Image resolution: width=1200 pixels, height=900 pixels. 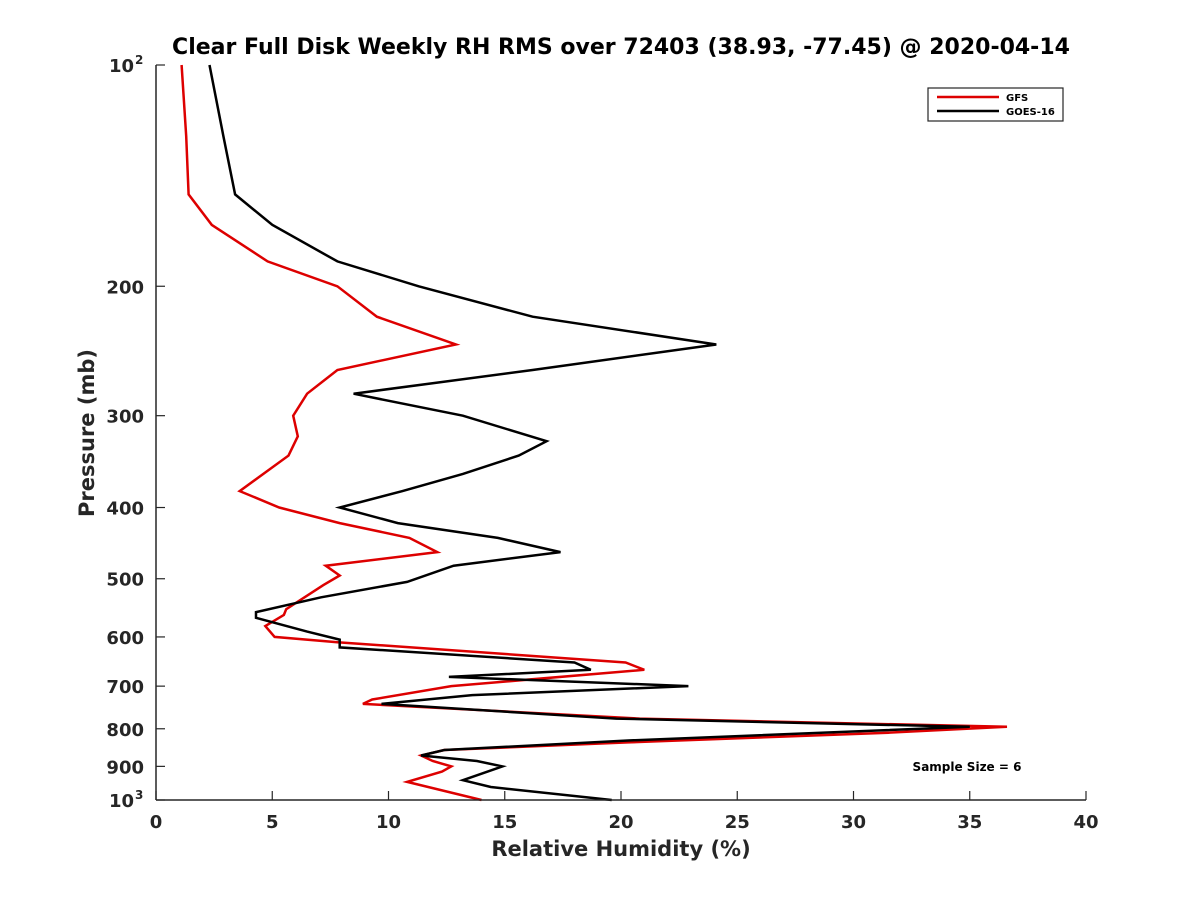 I want to click on legend: GFS GOES-16, so click(x=995, y=104).